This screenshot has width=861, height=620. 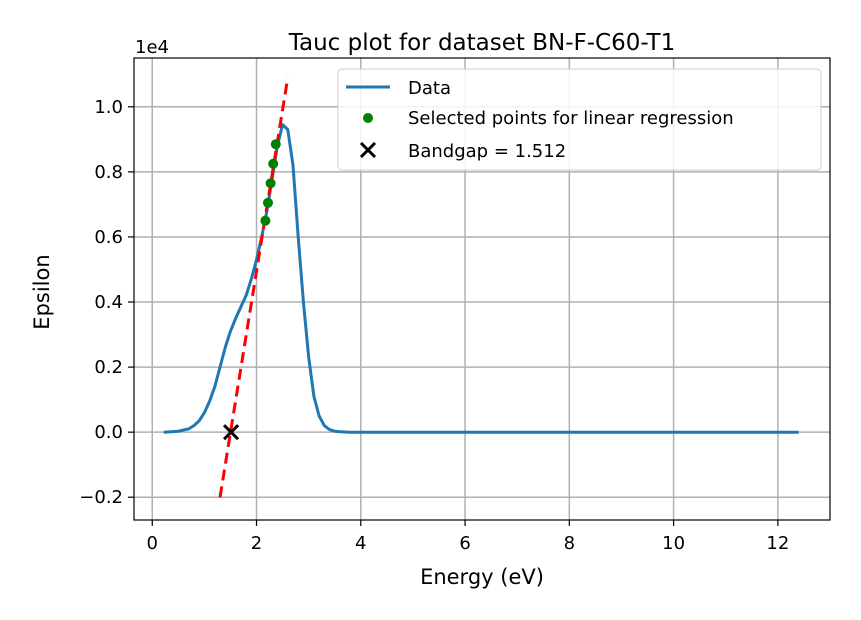 What do you see at coordinates (673, 543) in the screenshot?
I see `x-tick-label: 10` at bounding box center [673, 543].